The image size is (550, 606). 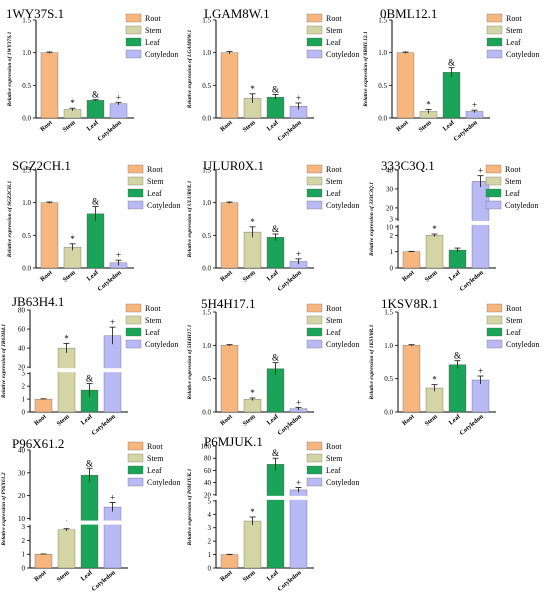 What do you see at coordinates (233, 441) in the screenshot?
I see `chart-title: P6MJUK.1` at bounding box center [233, 441].